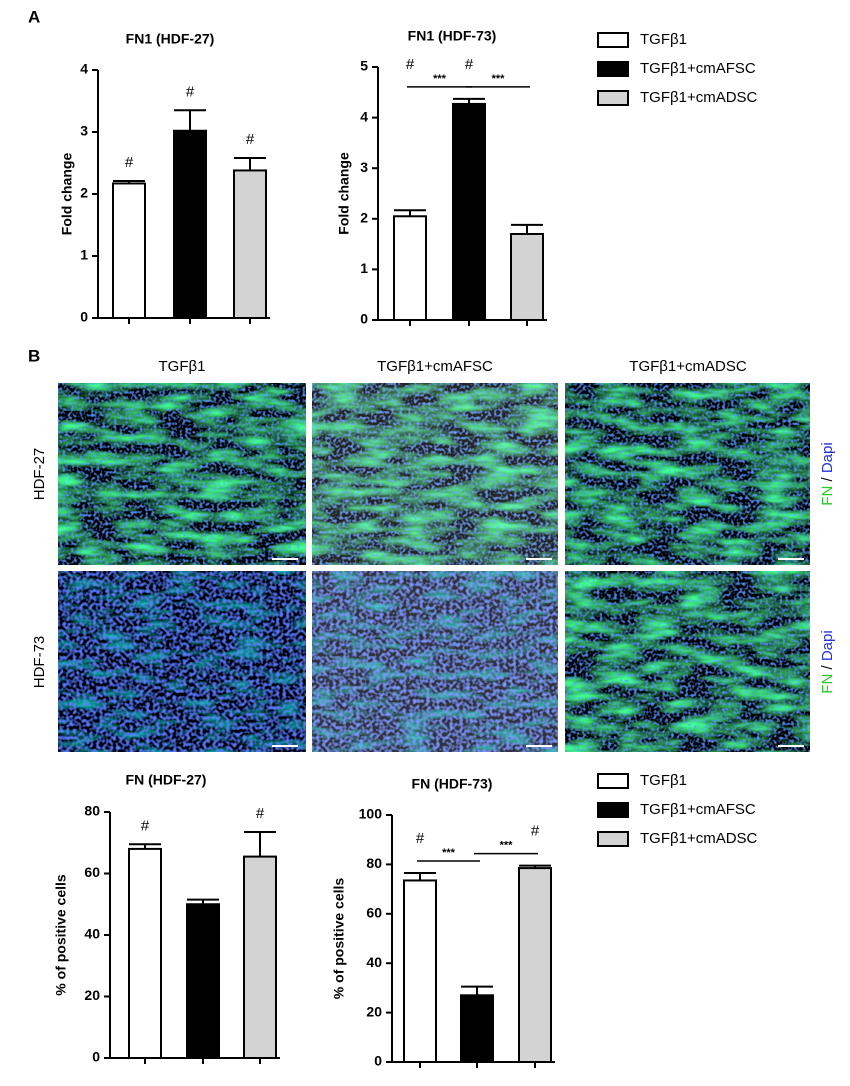 Image resolution: width=850 pixels, height=1086 pixels. What do you see at coordinates (435, 366) in the screenshot?
I see `column-label: TGFβ1+cmAFSC` at bounding box center [435, 366].